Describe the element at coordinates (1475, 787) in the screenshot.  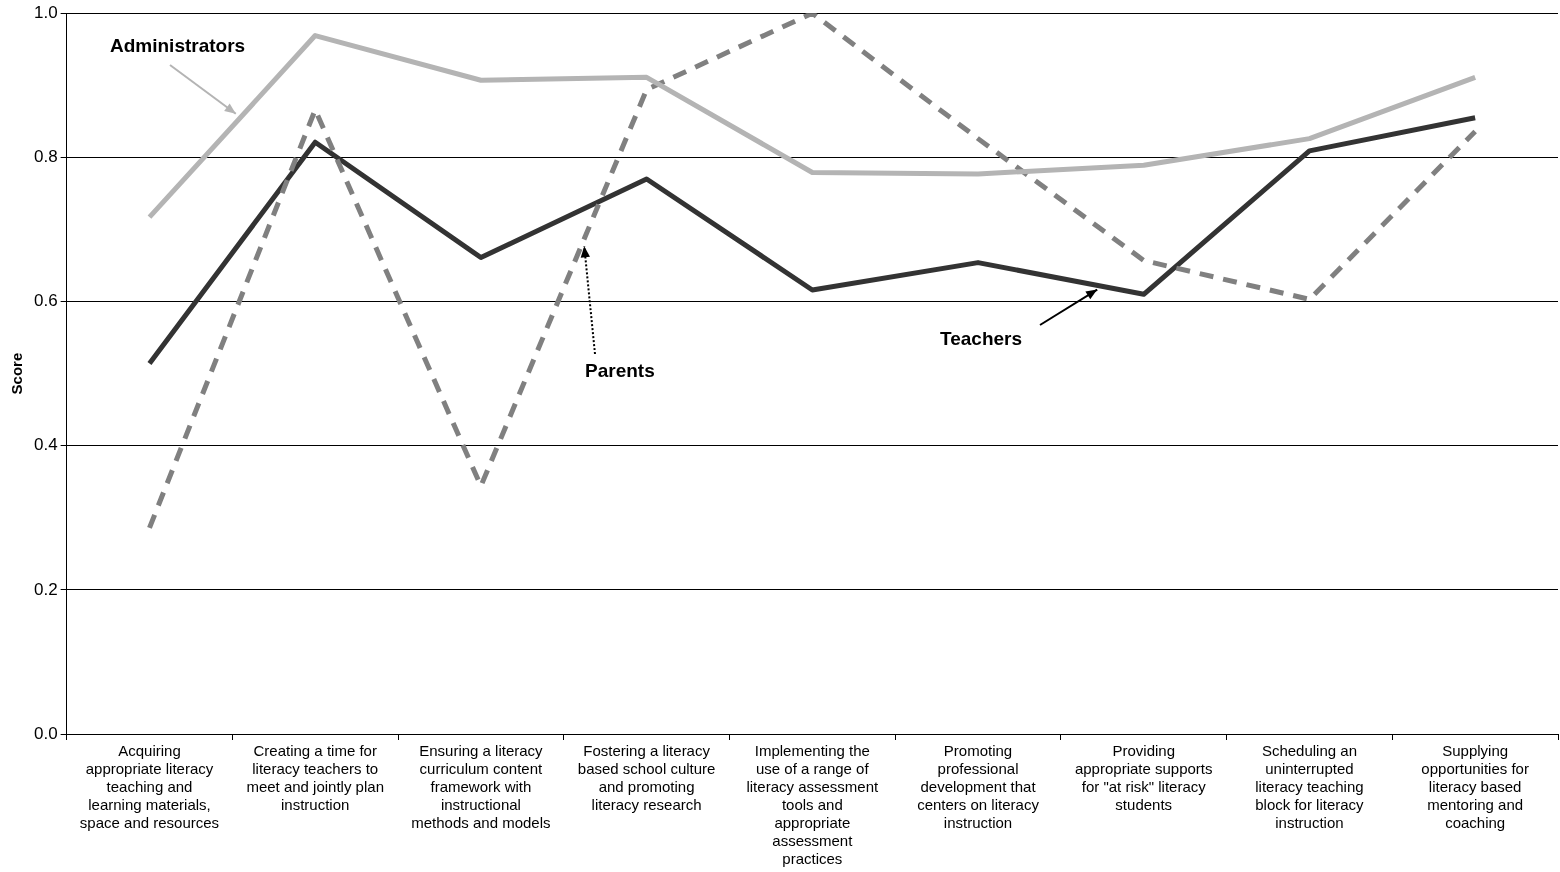
I see `x-tick-label: Supplying opportunities for literacy based mentoring and coaching` at that location.